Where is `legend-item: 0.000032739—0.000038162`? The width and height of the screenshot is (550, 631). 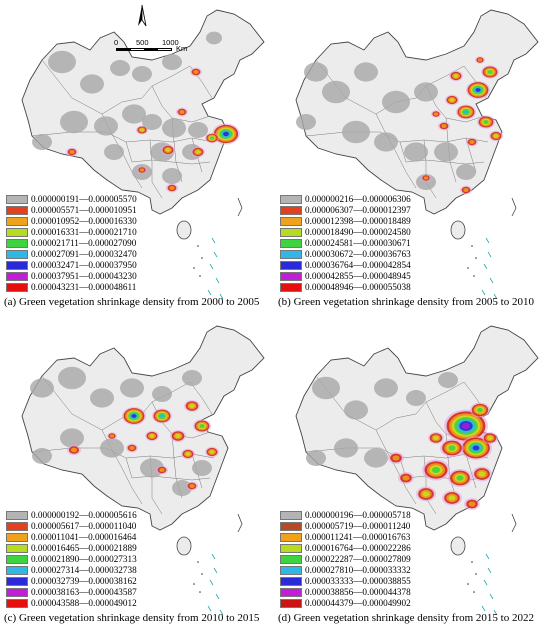 legend-item: 0.000032739—0.000038162 is located at coordinates (101, 581).